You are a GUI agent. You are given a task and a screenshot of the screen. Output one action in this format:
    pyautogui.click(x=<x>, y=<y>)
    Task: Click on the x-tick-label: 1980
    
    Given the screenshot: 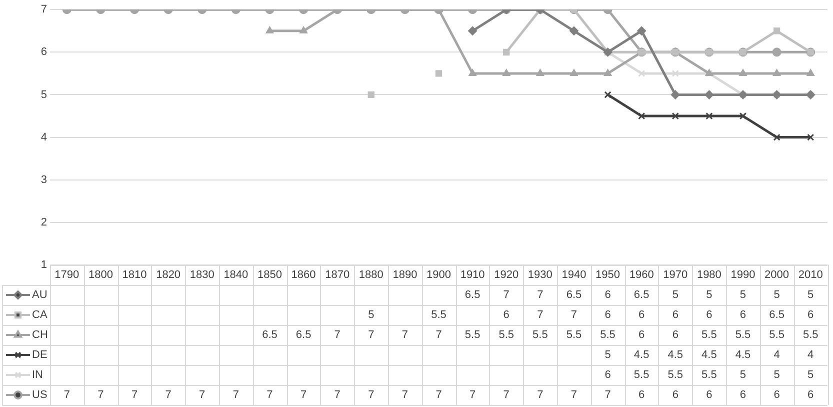 What is the action you would take?
    pyautogui.click(x=709, y=275)
    